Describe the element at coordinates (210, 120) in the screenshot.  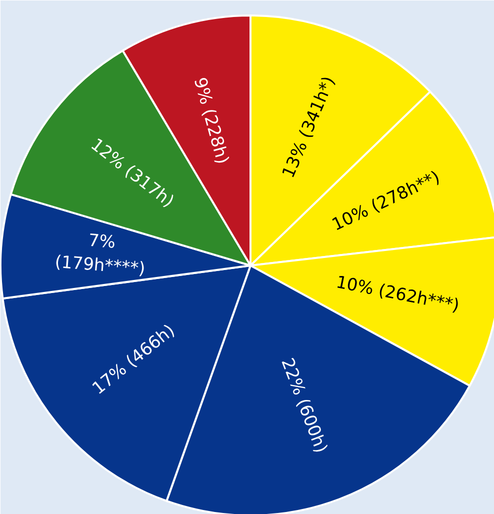
I see `data-label: 9% (228h)` at that location.